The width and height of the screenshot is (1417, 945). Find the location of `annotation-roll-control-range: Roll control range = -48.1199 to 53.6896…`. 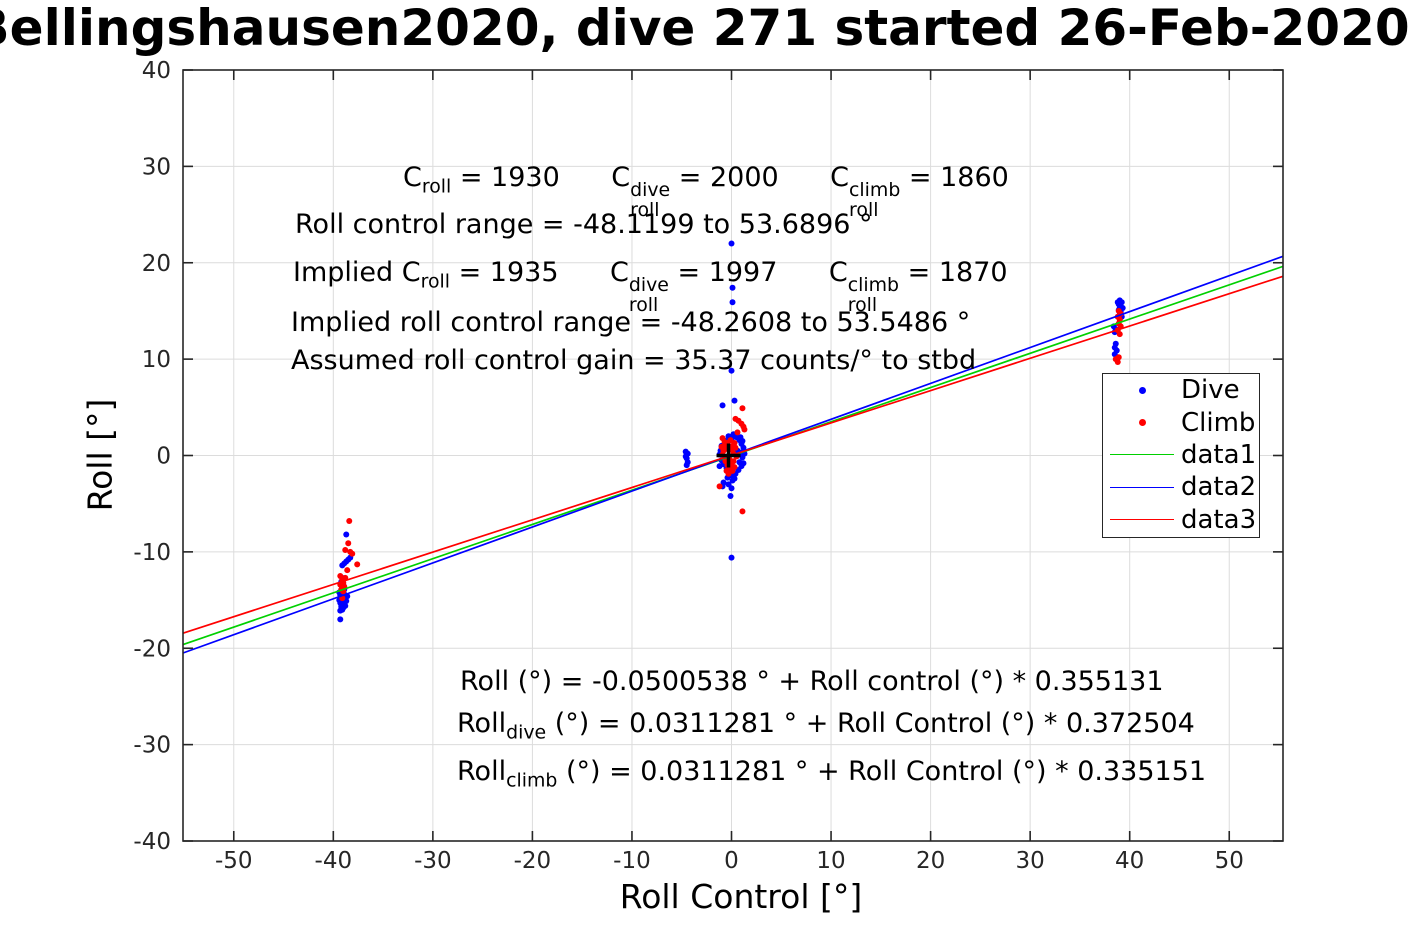

annotation-roll-control-range: Roll control range = -48.1199 to 53.6896… is located at coordinates (584, 224).